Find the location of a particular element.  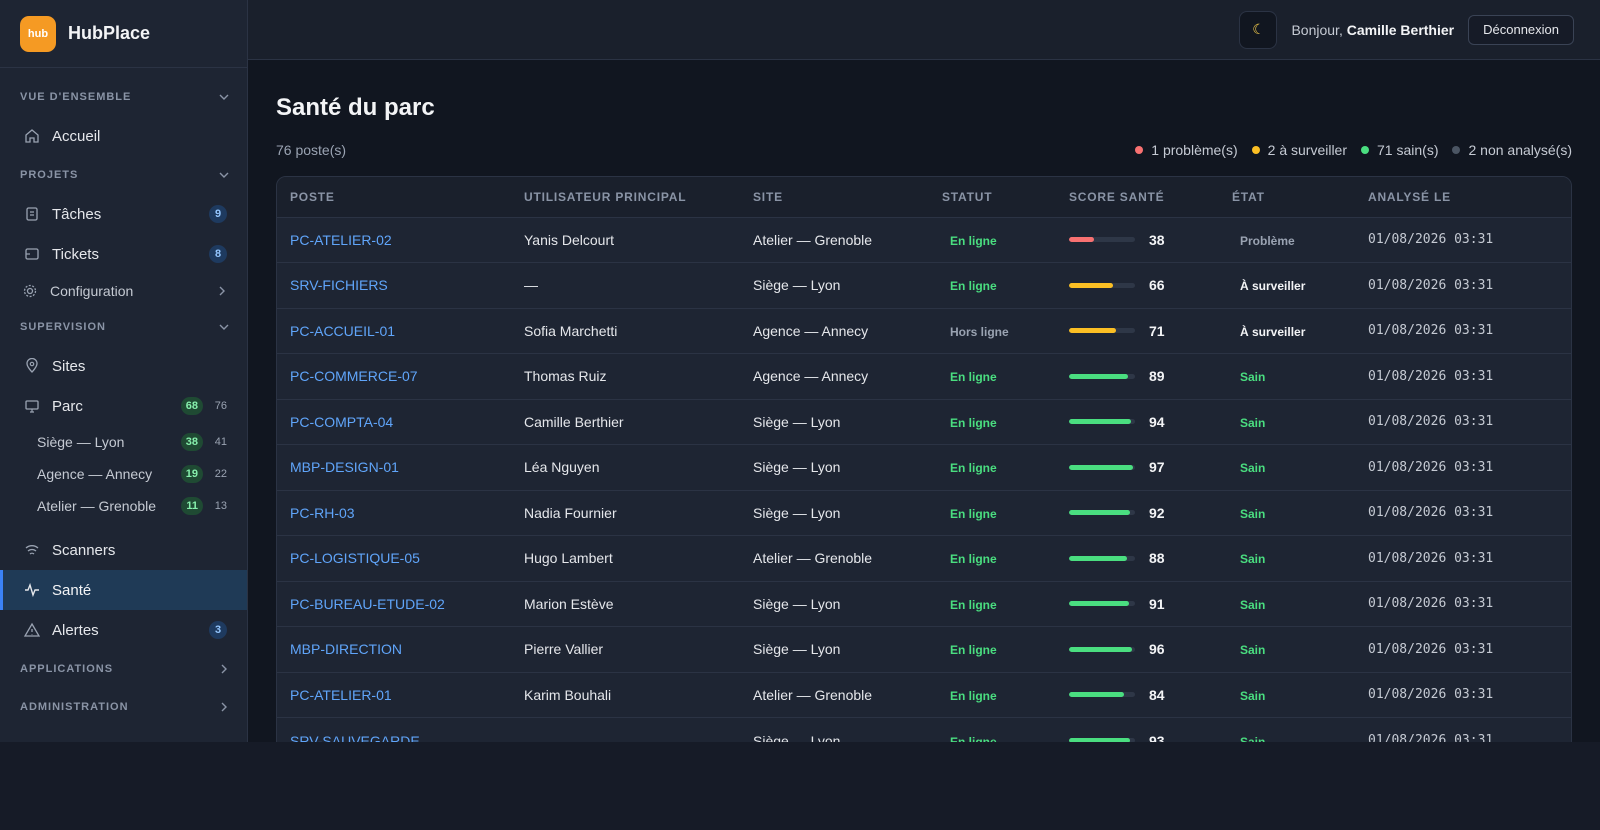

device-link: MBP-DIRECTION is located at coordinates (394, 649).